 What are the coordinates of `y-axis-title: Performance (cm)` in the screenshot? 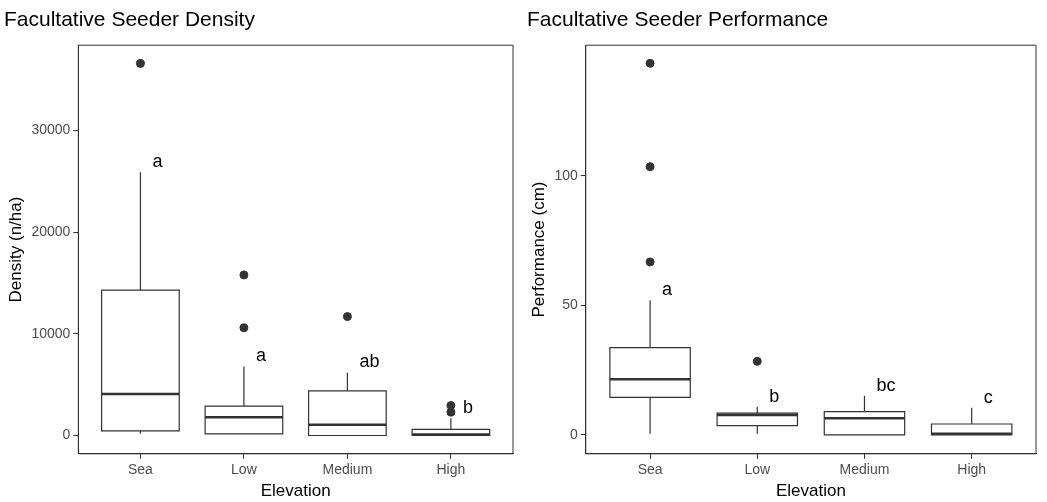 It's located at (538, 249).